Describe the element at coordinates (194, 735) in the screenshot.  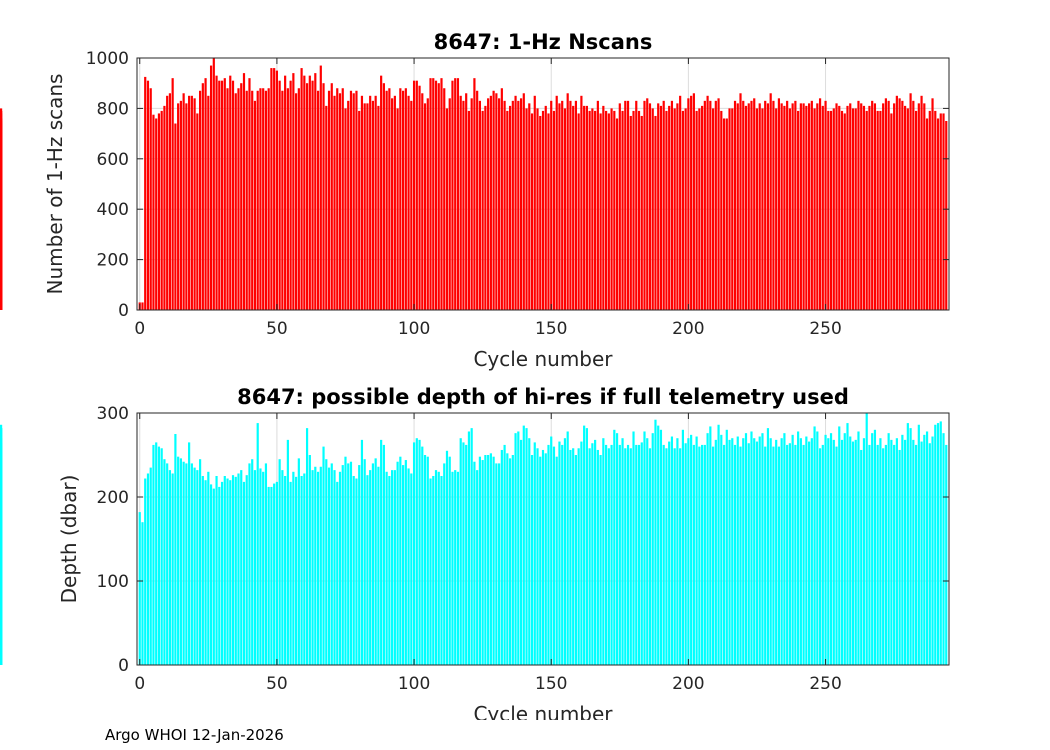
I see `footer-credit: Argo WHOI 12-Jan-2026` at that location.